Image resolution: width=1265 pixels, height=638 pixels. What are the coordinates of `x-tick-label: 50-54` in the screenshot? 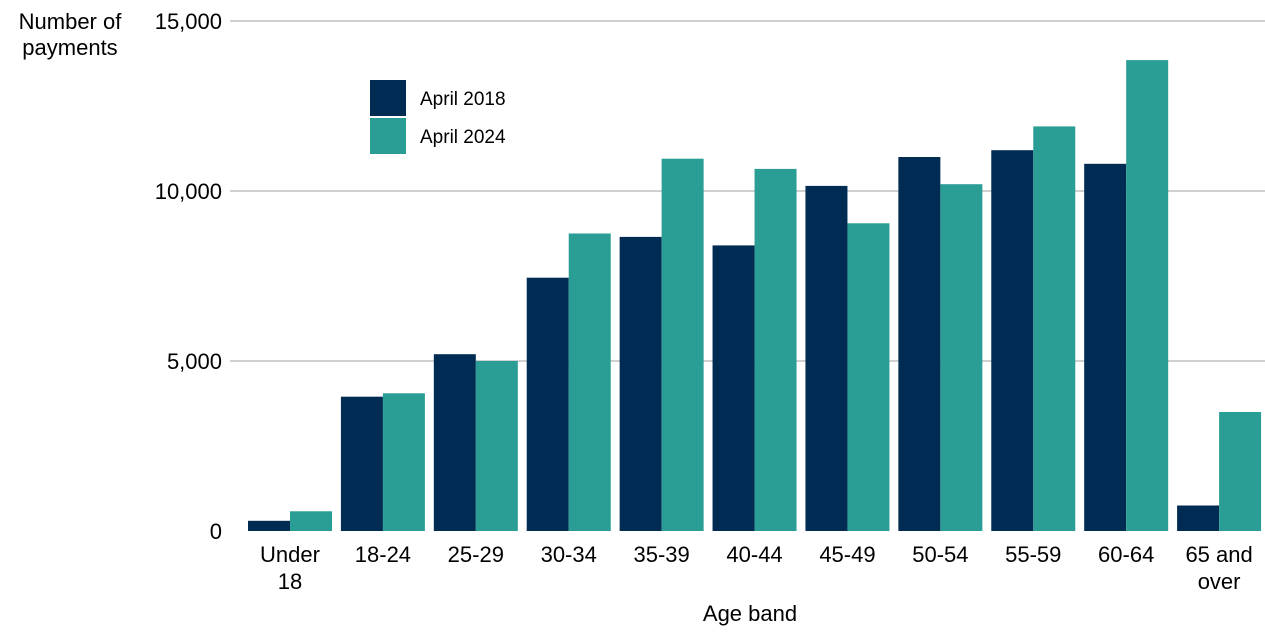 It's located at (940, 554).